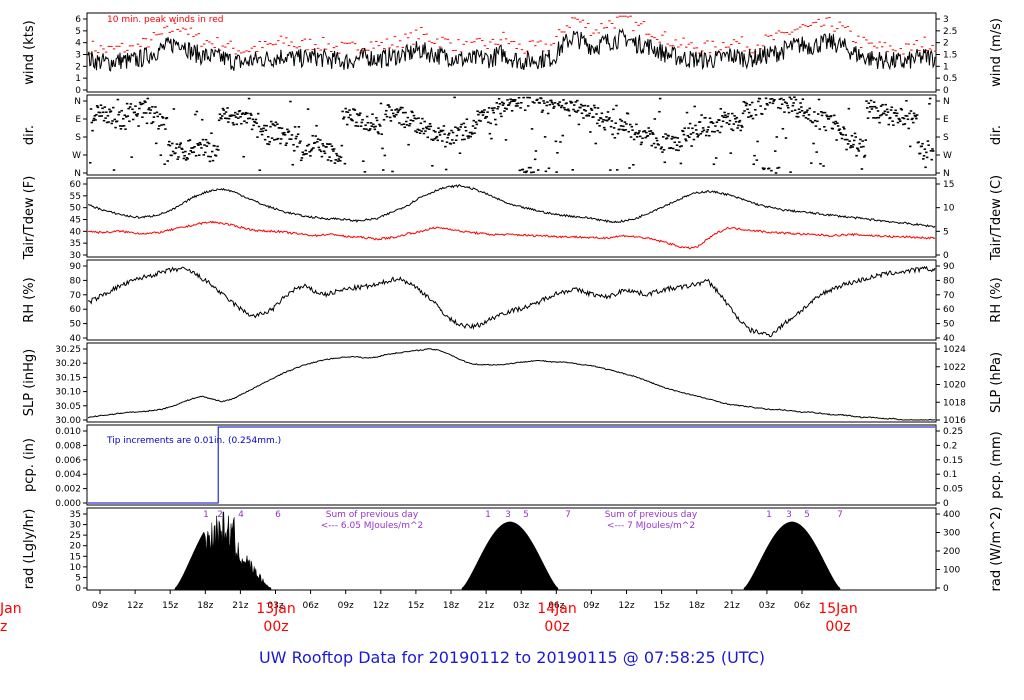 The image size is (1024, 700). I want to click on rad-left-tick-label: 15, so click(75, 557).